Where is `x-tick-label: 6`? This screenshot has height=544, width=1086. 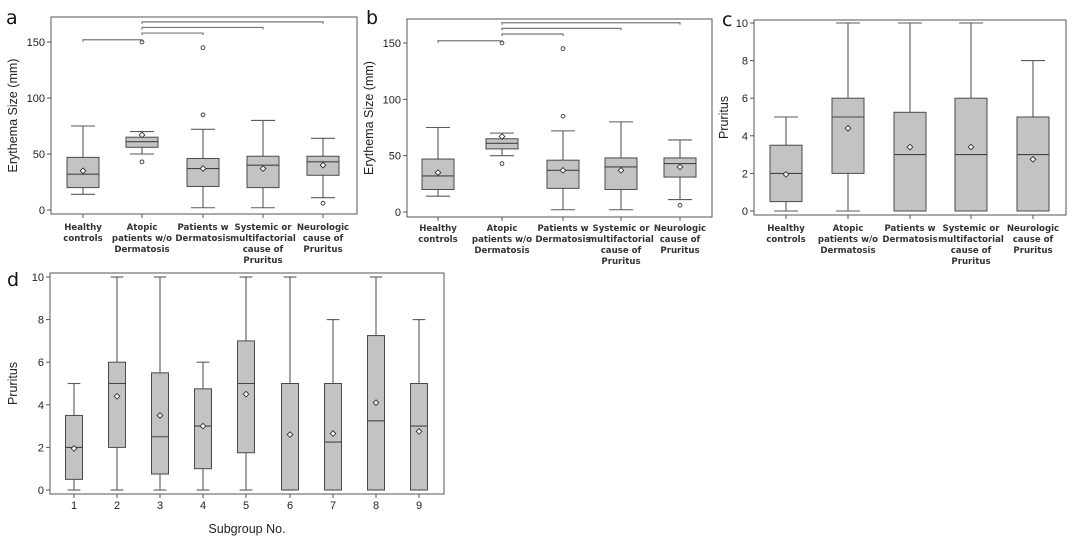
x-tick-label: 6 is located at coordinates (290, 506).